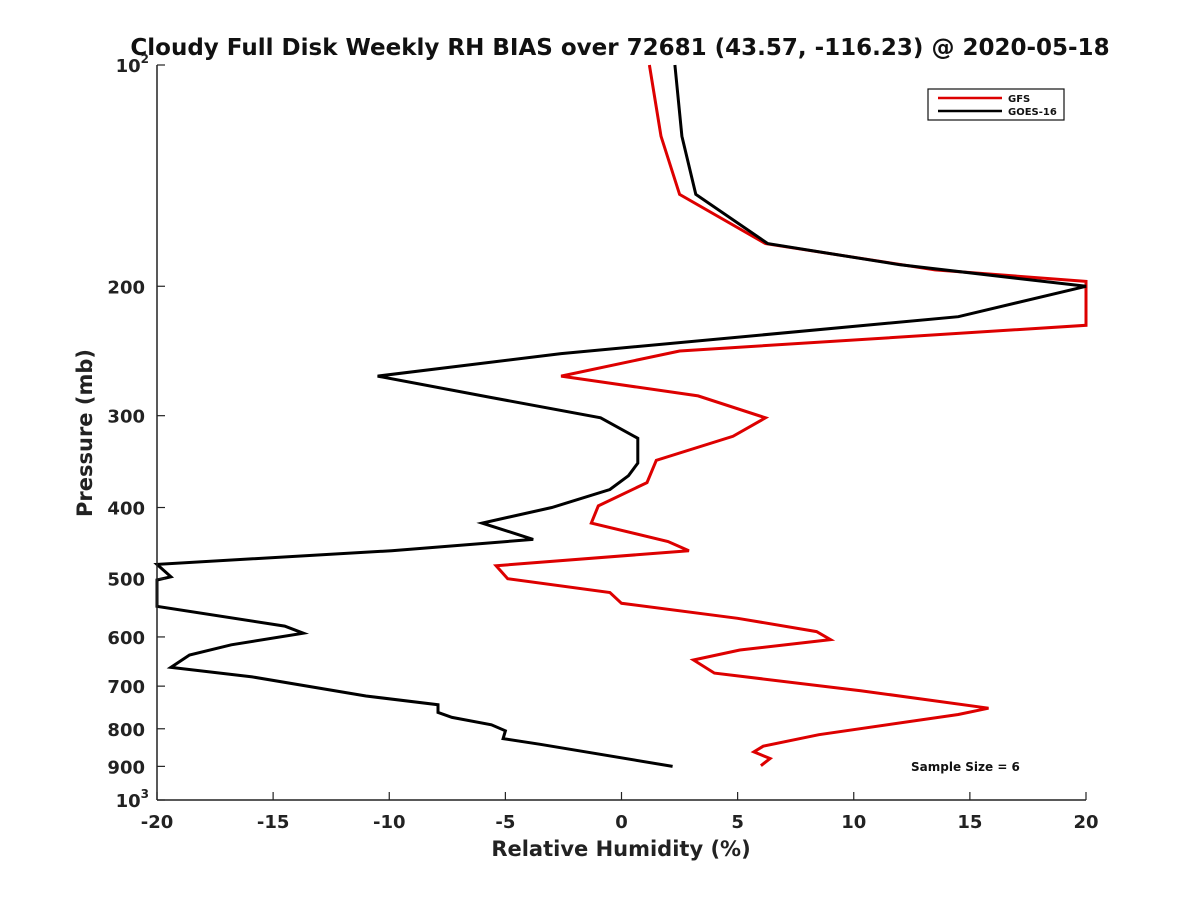 Image resolution: width=1200 pixels, height=900 pixels. I want to click on y-tick-label: 200, so click(126, 287).